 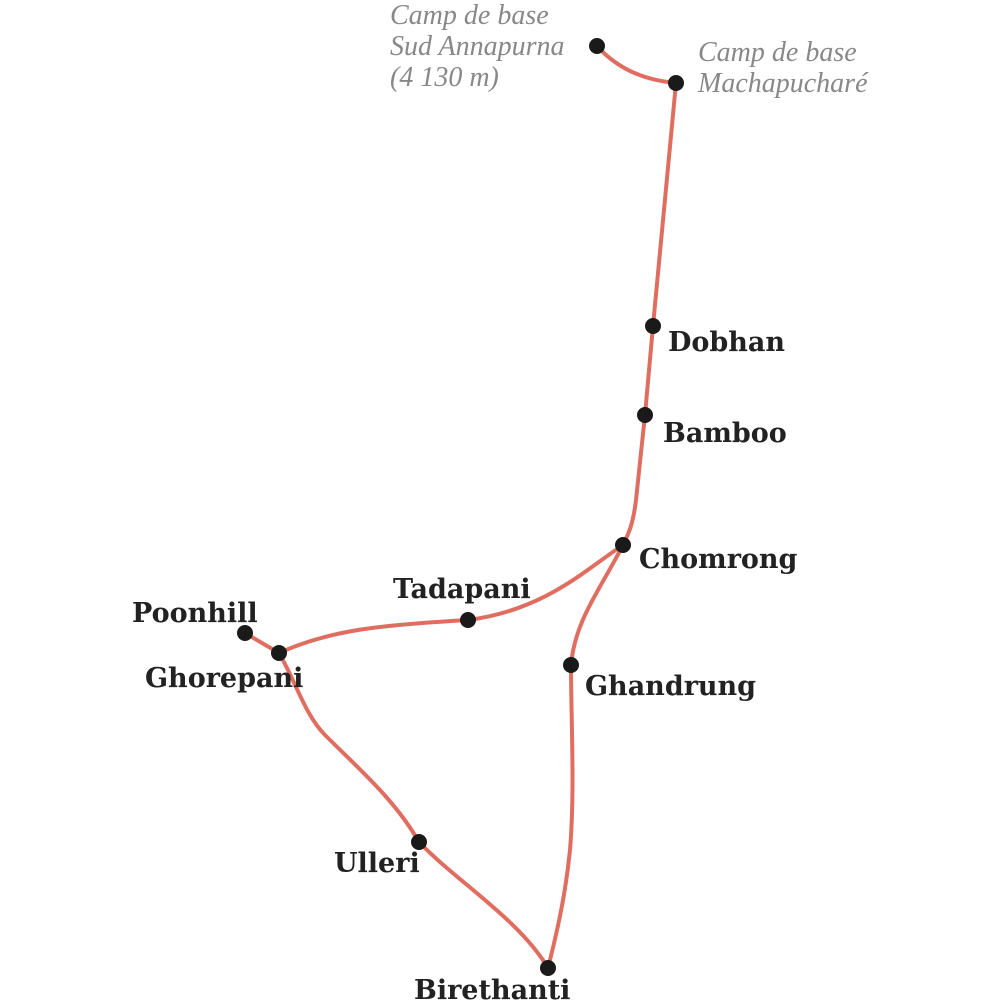 What do you see at coordinates (462, 589) in the screenshot?
I see `label-tadapani: Tadapani` at bounding box center [462, 589].